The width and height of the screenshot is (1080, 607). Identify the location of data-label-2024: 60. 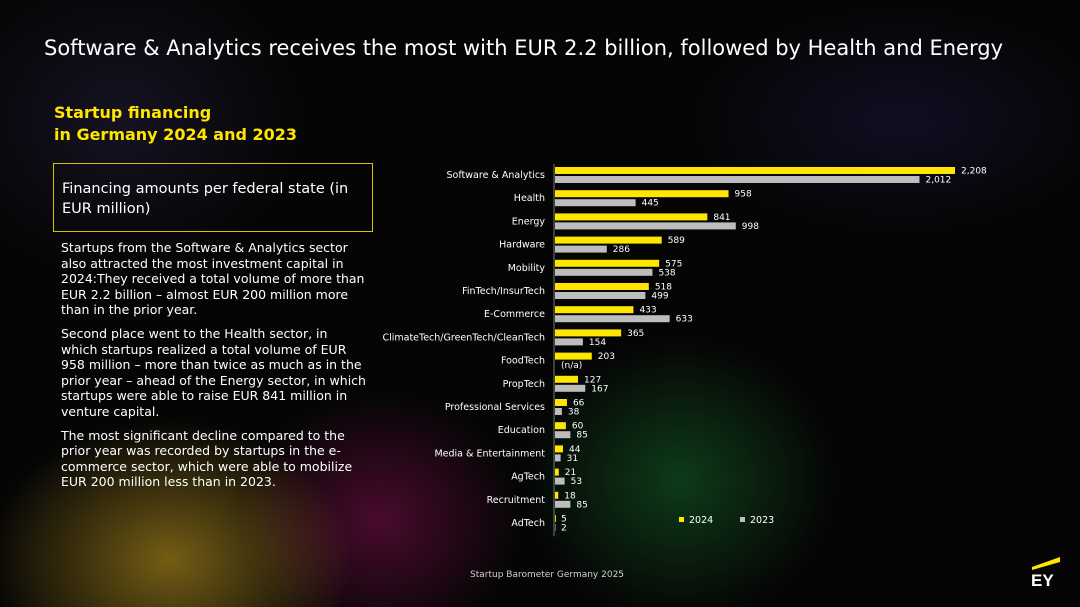
(578, 427).